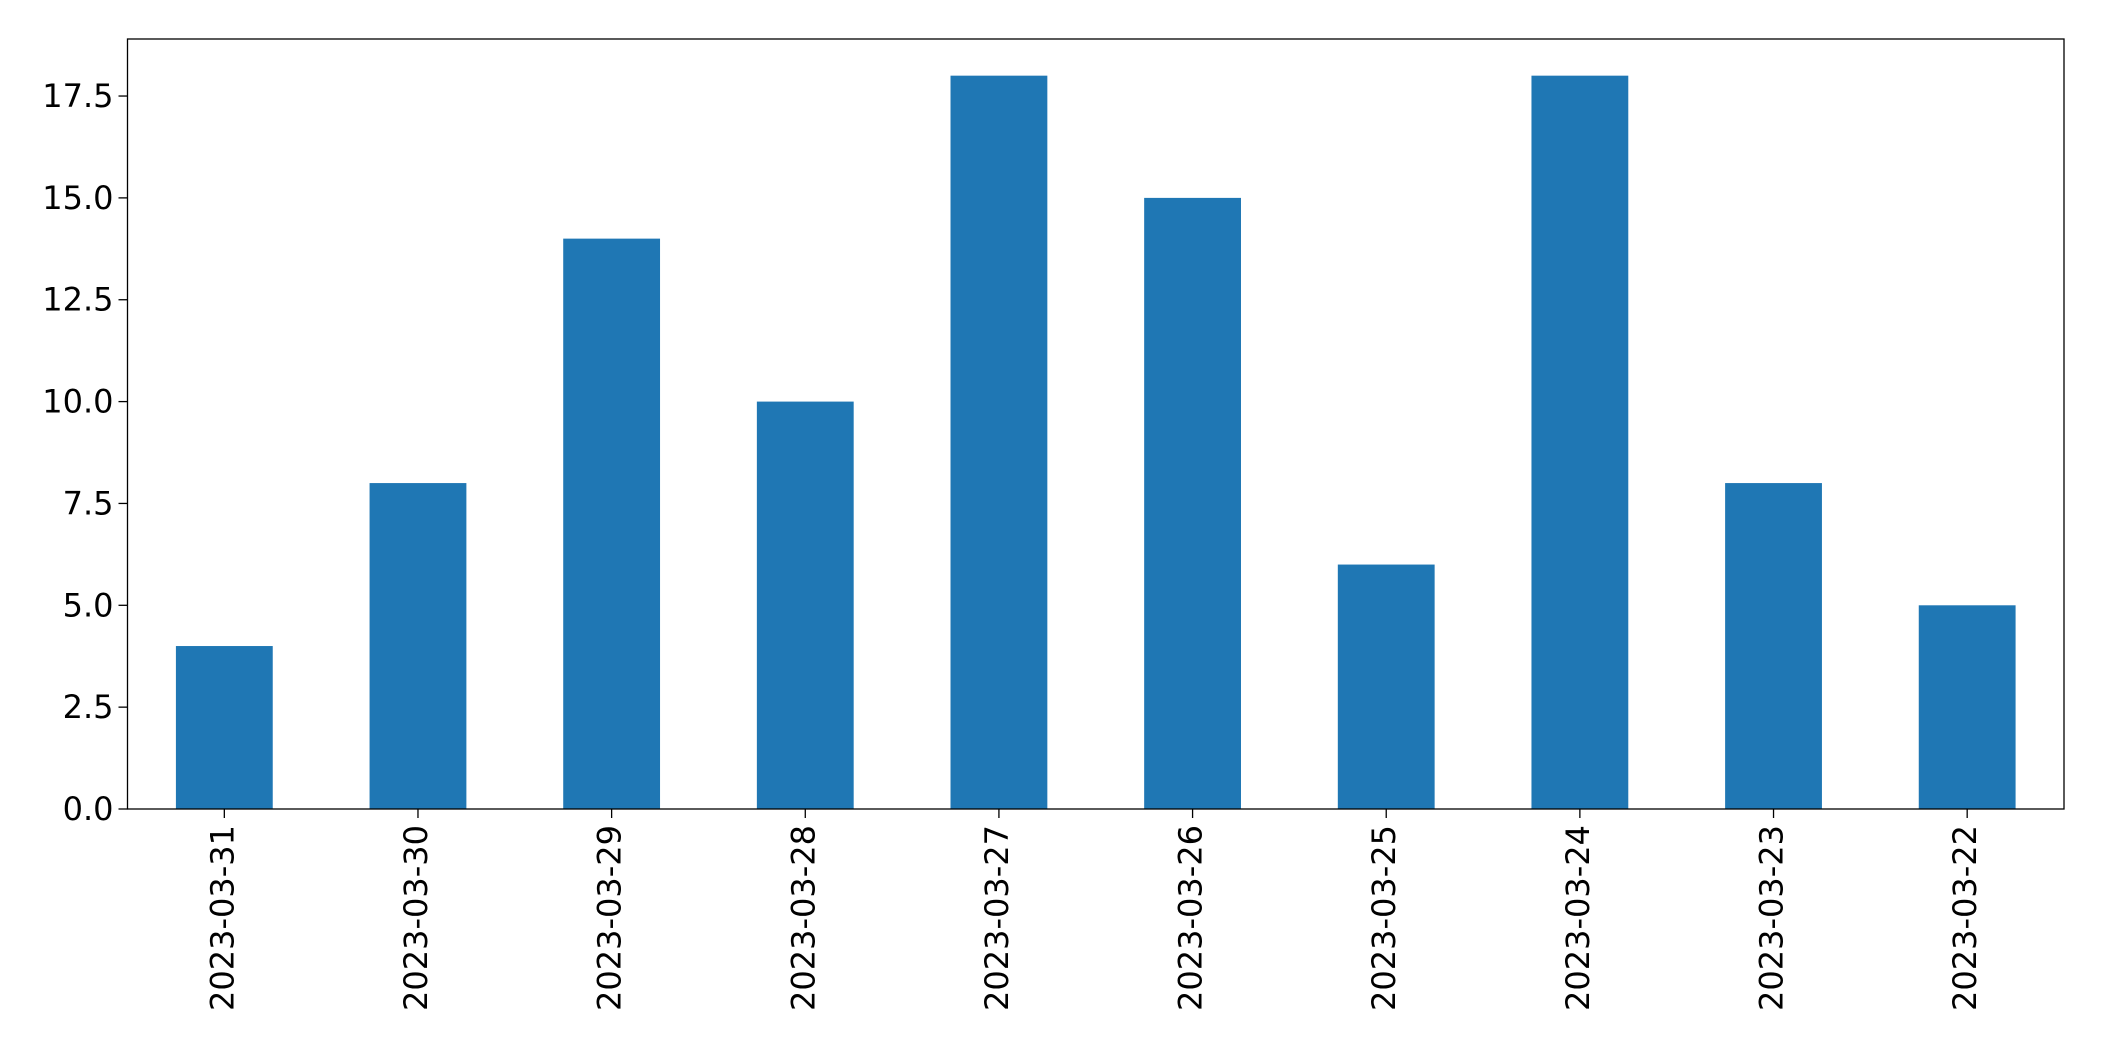 The width and height of the screenshot is (2104, 1061). I want to click on x-tick-label: 2023-03-27, so click(997, 918).